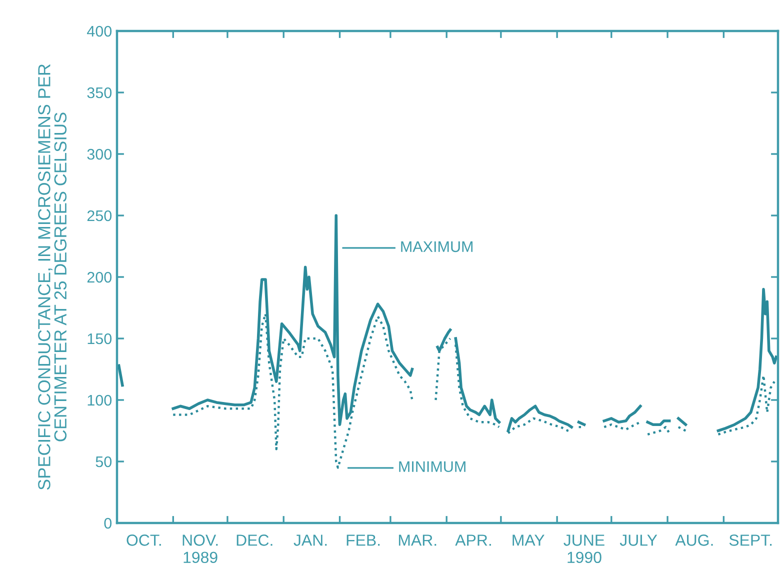 This screenshot has width=783, height=569. What do you see at coordinates (417, 540) in the screenshot?
I see `x-tick-label: MAR.` at bounding box center [417, 540].